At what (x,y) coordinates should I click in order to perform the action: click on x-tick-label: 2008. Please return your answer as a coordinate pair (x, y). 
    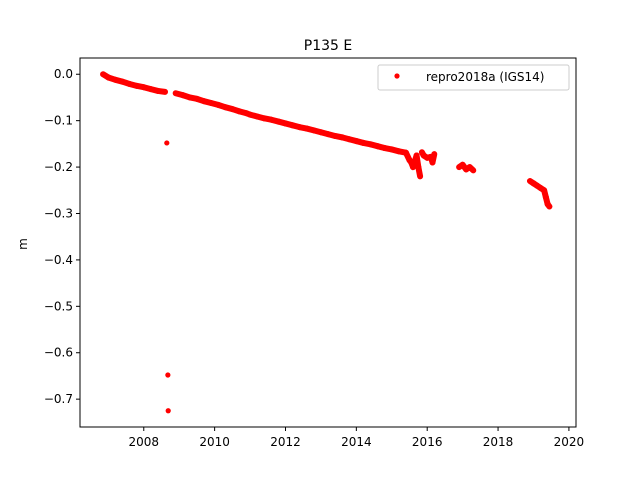
    Looking at the image, I should click on (143, 442).